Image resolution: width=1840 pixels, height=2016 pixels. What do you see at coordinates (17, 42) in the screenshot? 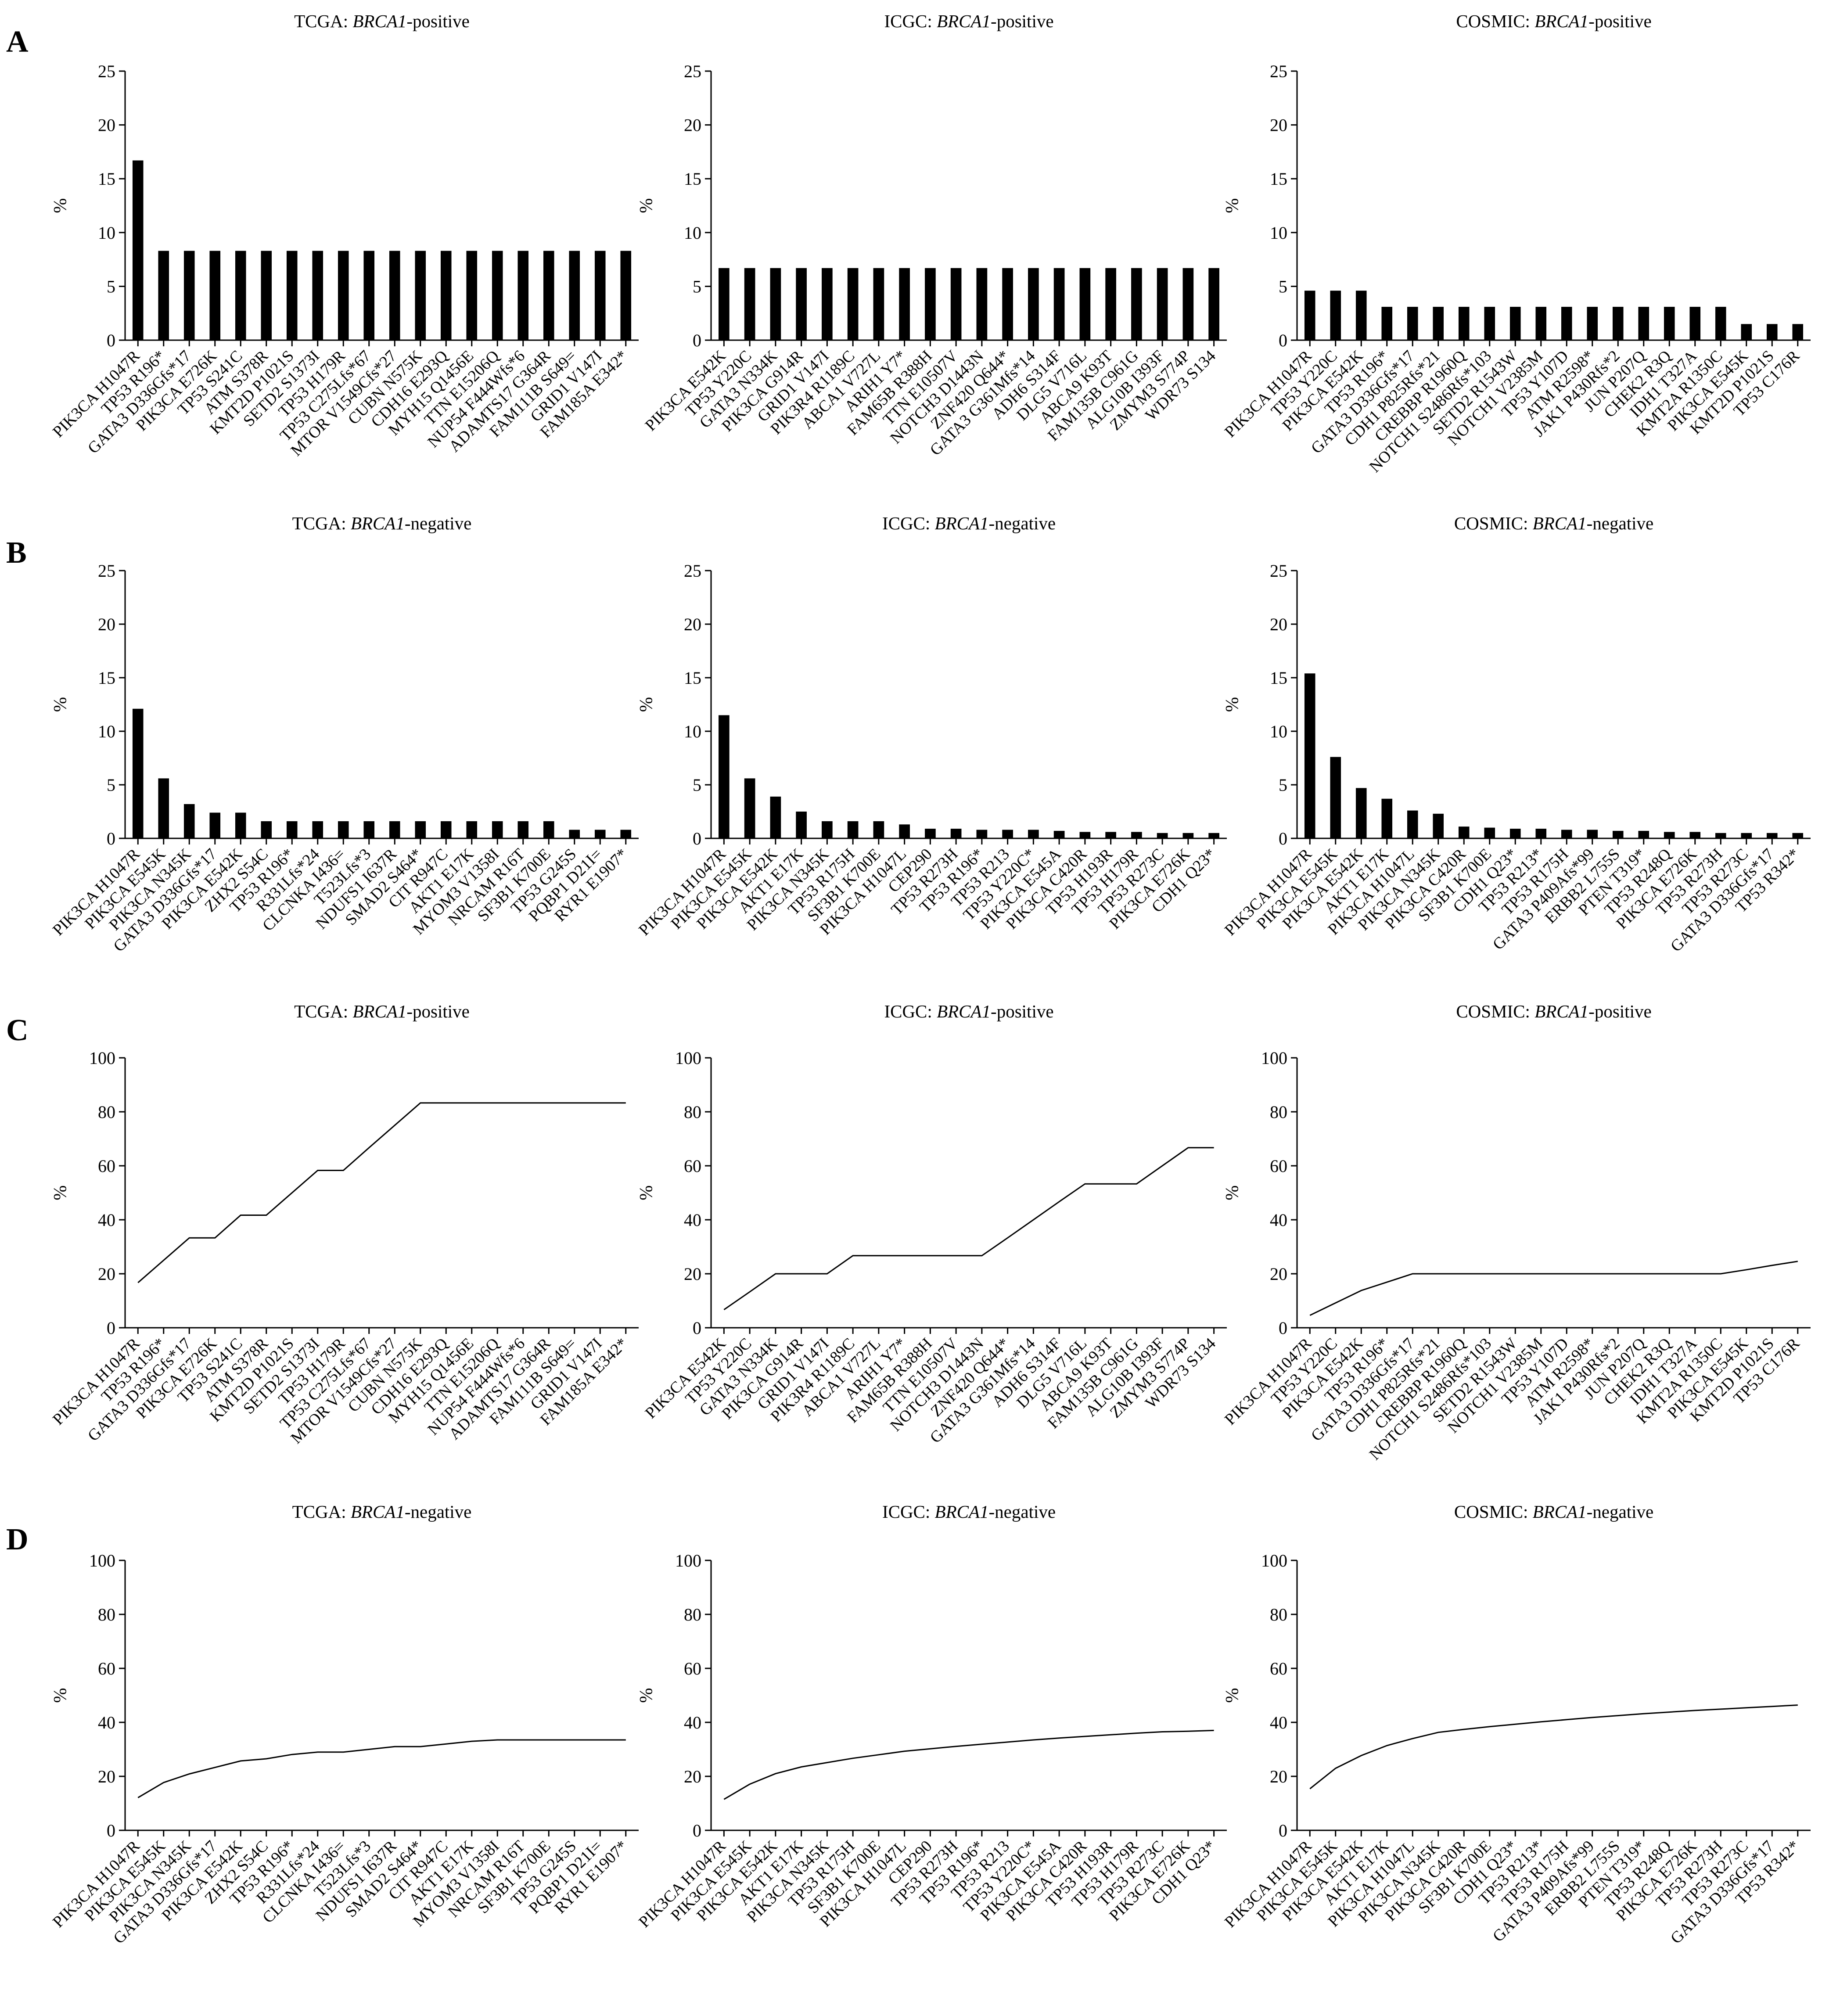
I see `panel-label-a: A` at bounding box center [17, 42].